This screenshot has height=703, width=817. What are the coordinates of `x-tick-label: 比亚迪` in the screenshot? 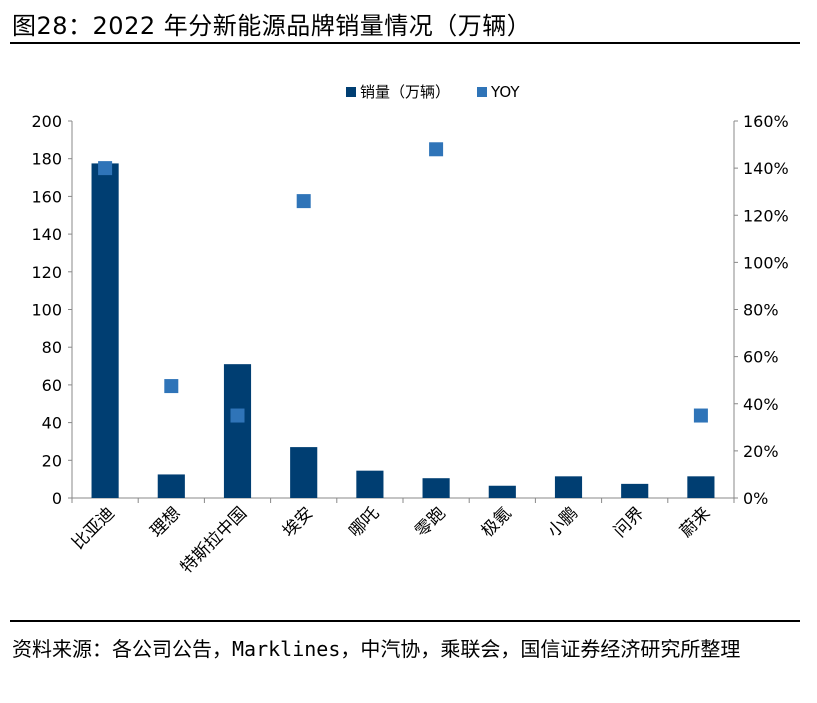 It's located at (93, 528).